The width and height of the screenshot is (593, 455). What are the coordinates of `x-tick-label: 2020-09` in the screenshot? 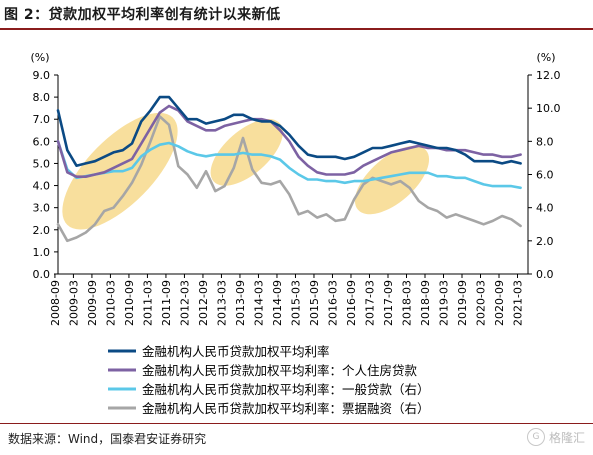 It's located at (499, 303).